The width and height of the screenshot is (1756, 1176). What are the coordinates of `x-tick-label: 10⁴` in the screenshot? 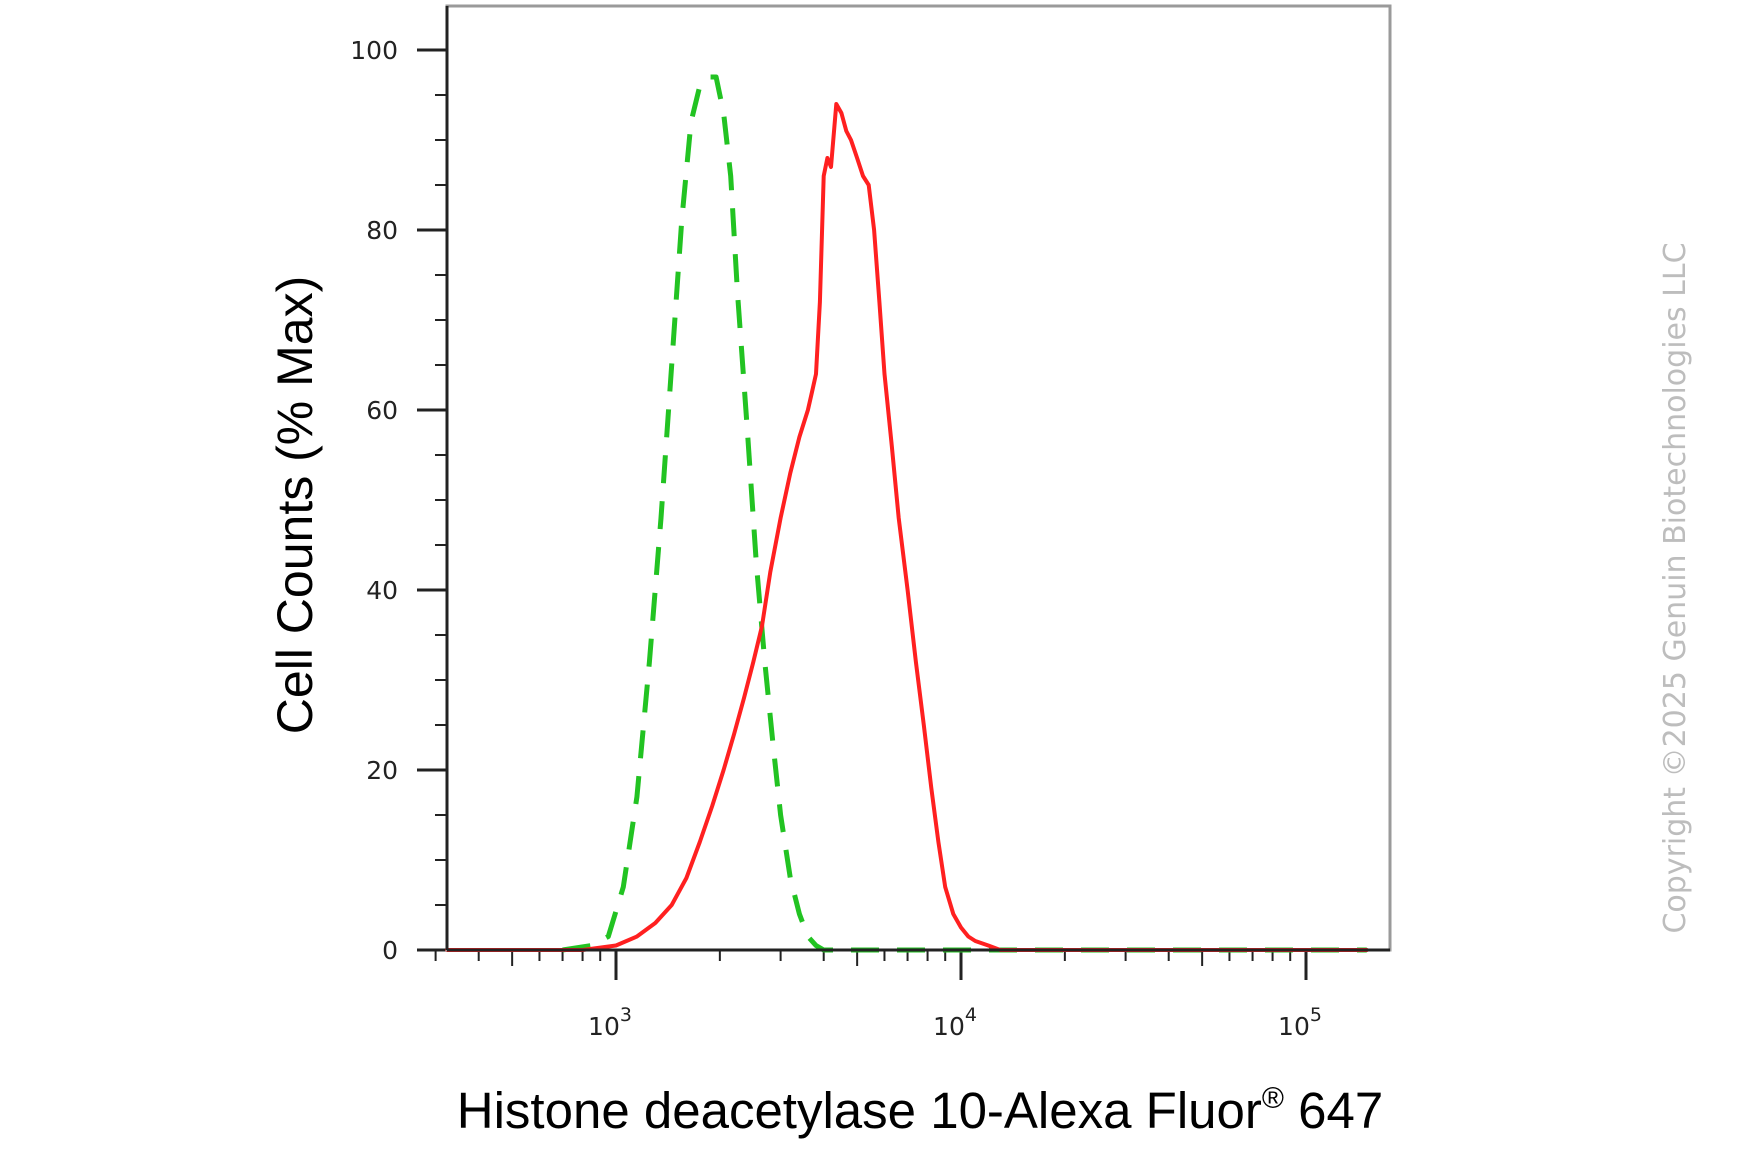 It's located at (955, 1022).